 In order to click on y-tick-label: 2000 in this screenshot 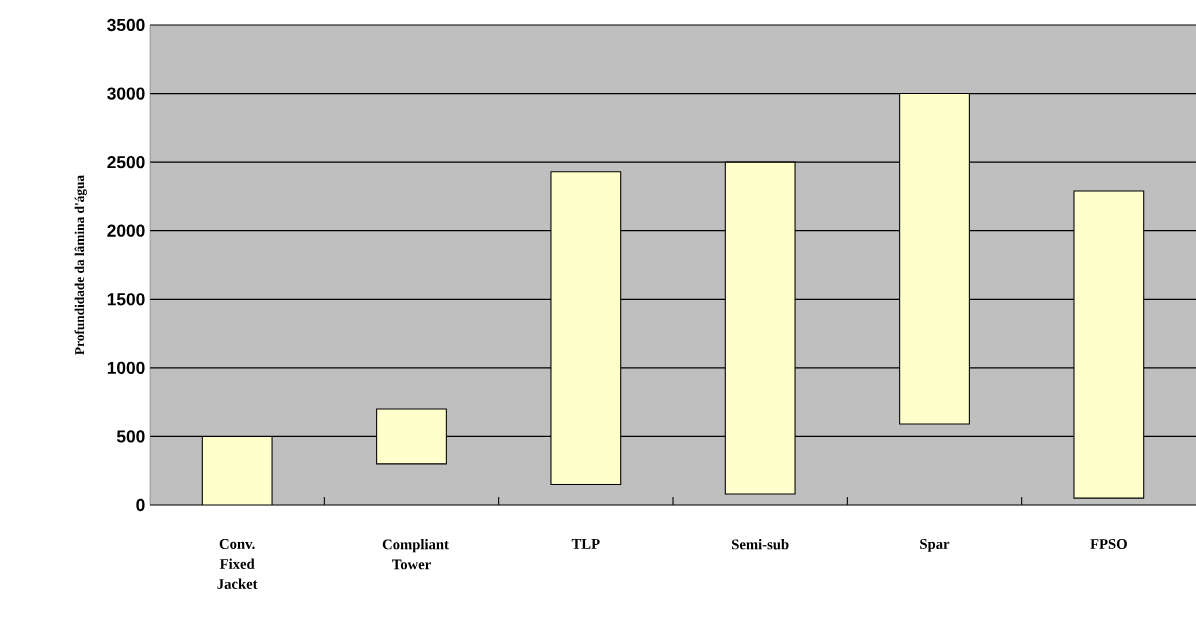, I will do `click(126, 230)`.